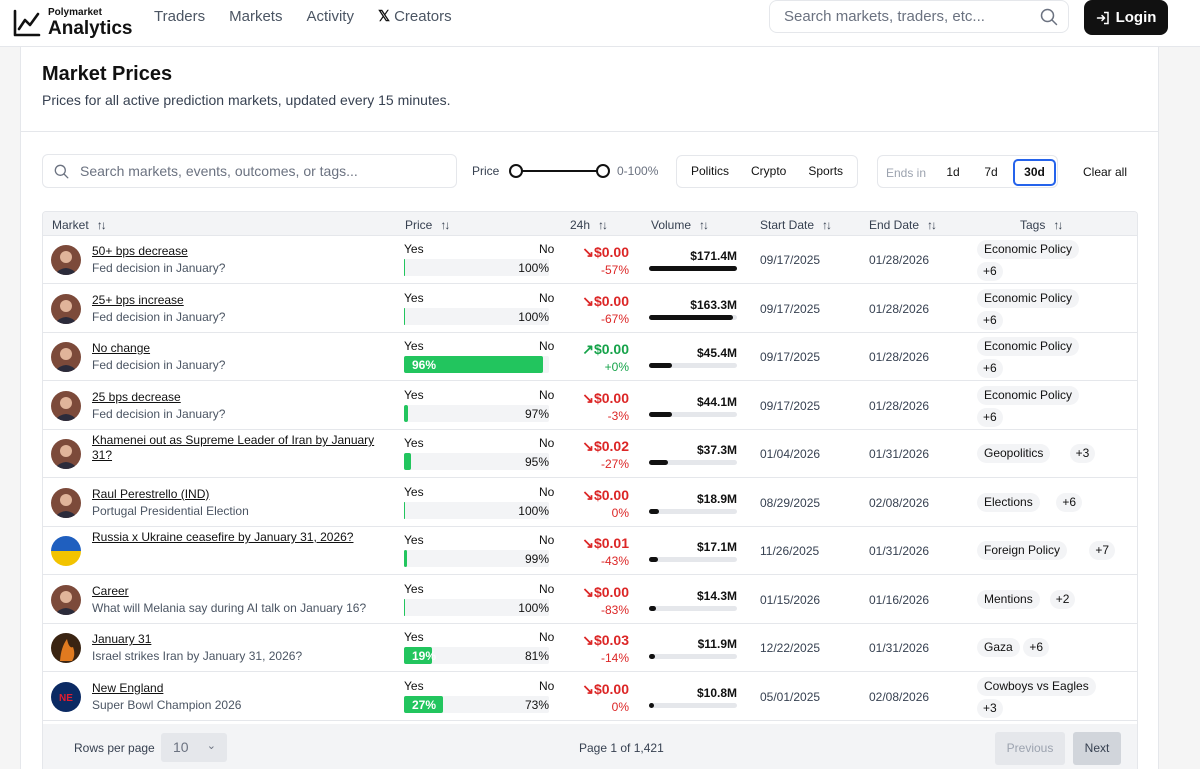 This screenshot has width=1200, height=769. I want to click on category-crypto: Crypto, so click(769, 171).